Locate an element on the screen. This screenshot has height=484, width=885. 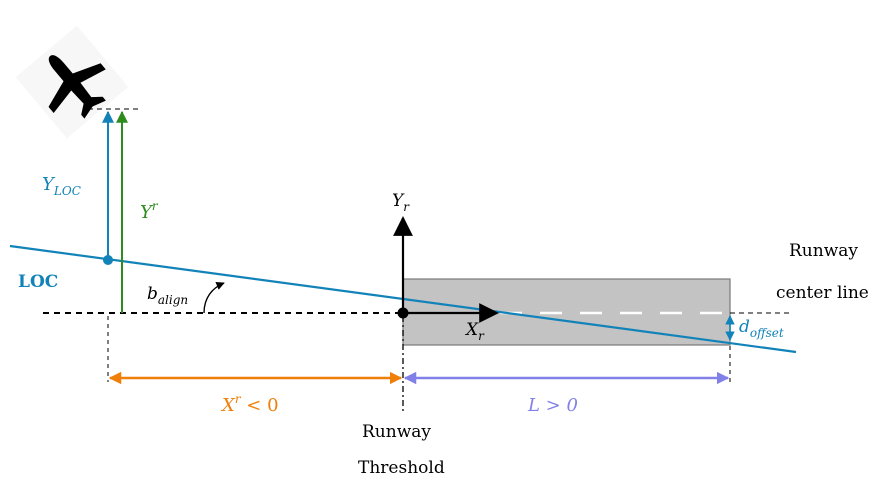
loc-point is located at coordinates (108, 260).